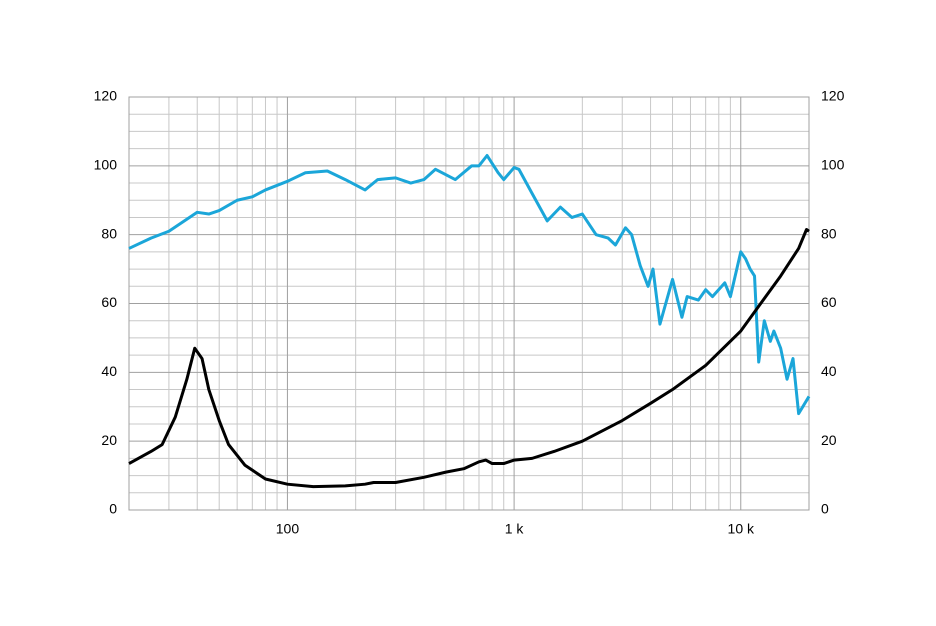 The width and height of the screenshot is (936, 626). Describe the element at coordinates (829, 233) in the screenshot. I see `y2-tick-label: 80` at that location.